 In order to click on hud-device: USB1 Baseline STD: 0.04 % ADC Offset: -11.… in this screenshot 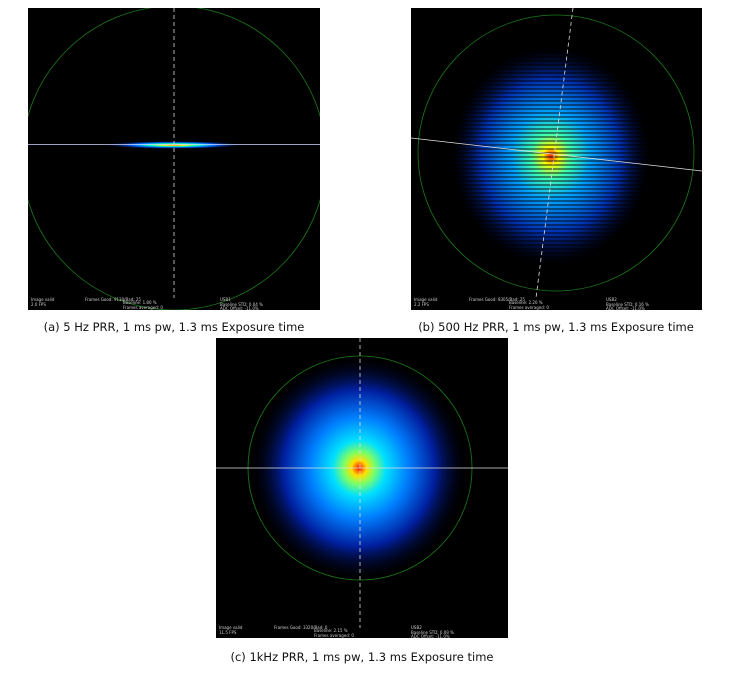, I will do `click(241, 304)`.